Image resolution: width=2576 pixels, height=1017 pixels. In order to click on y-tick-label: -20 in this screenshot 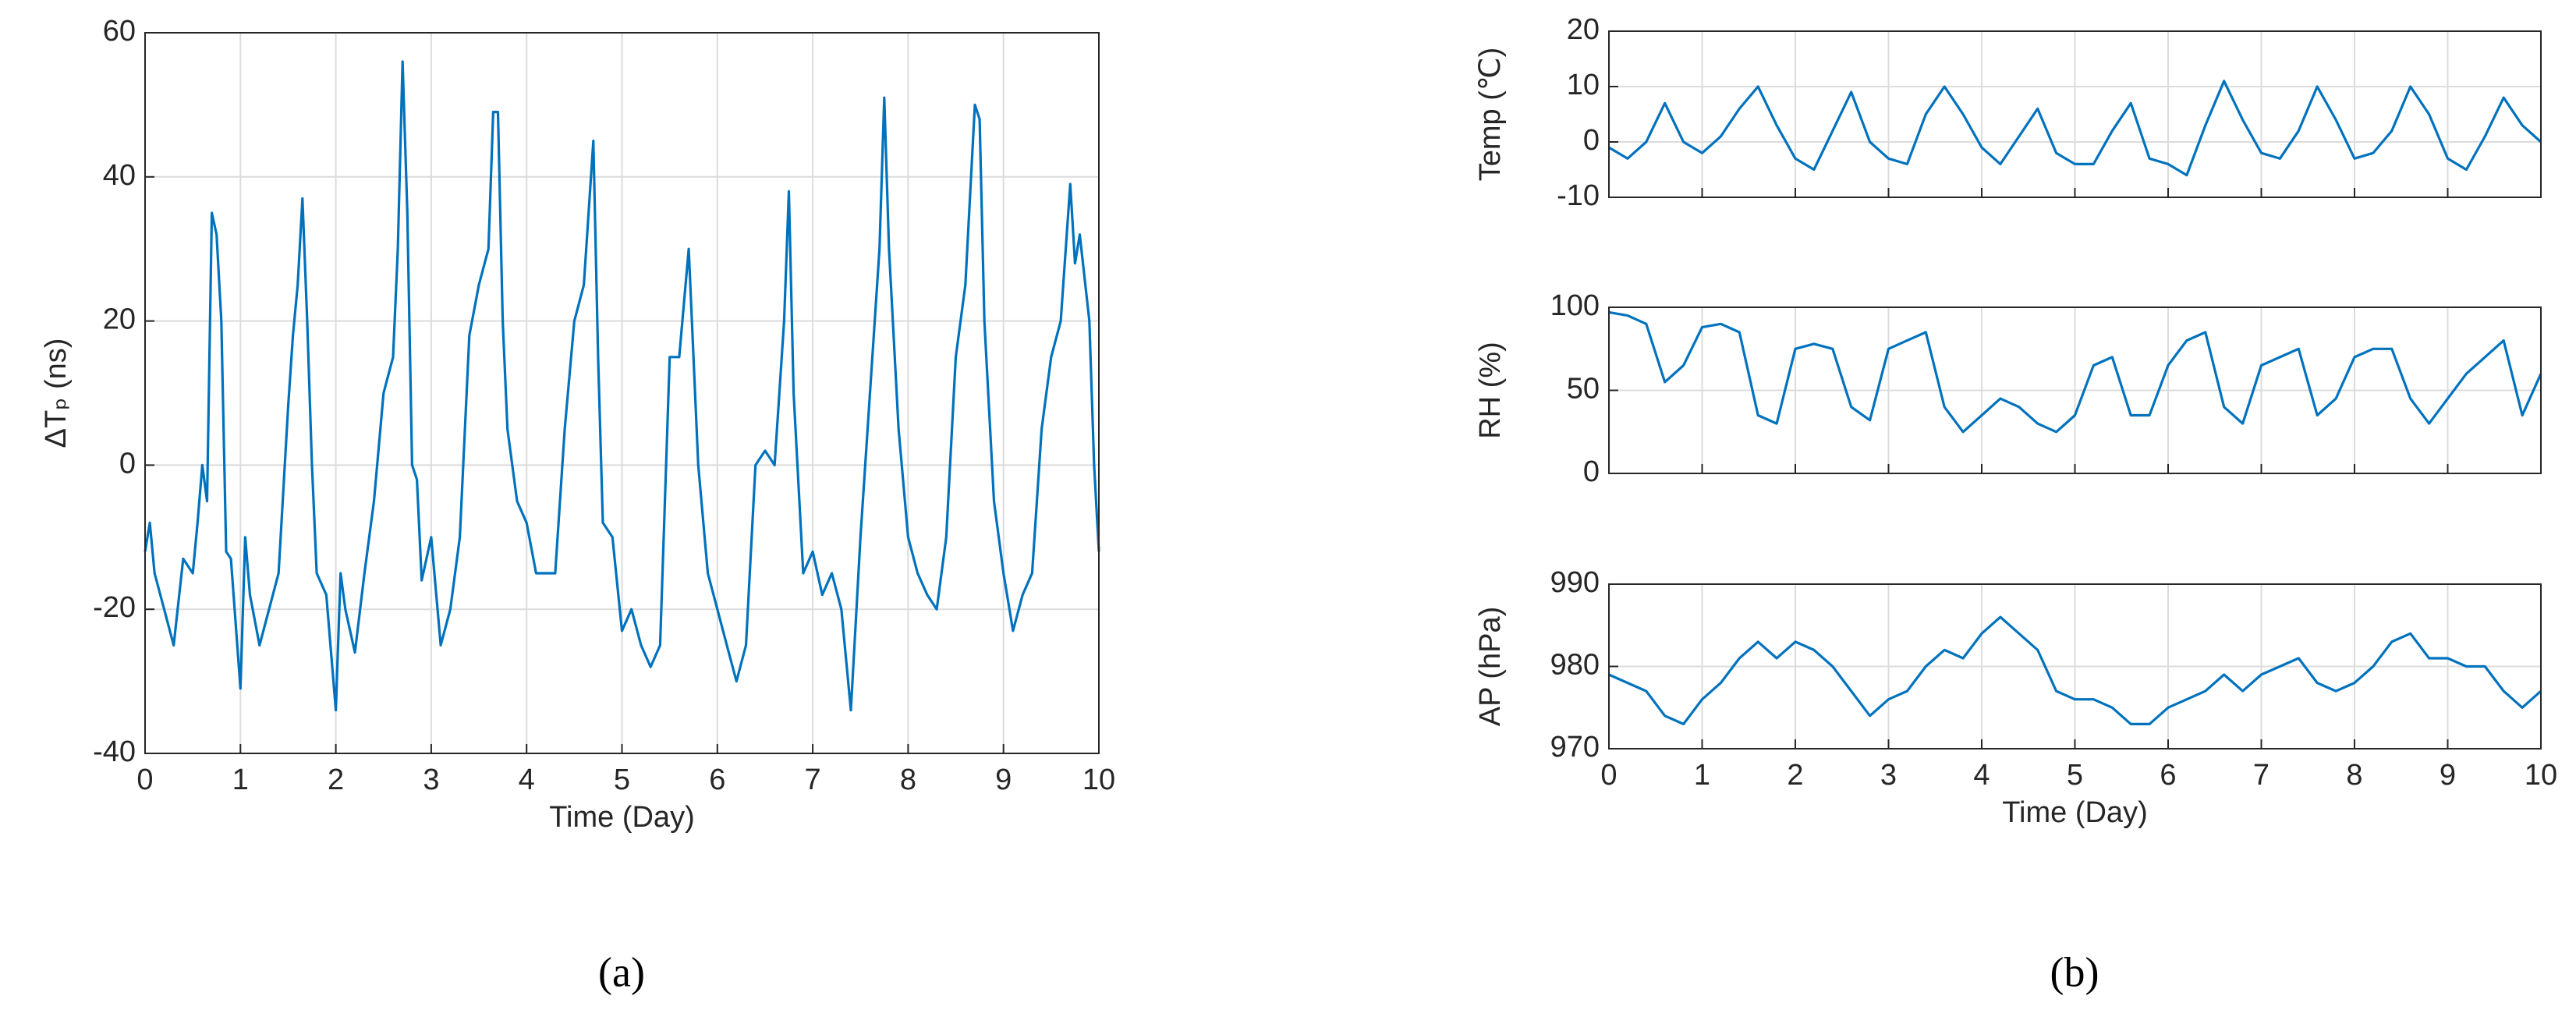, I will do `click(114, 607)`.